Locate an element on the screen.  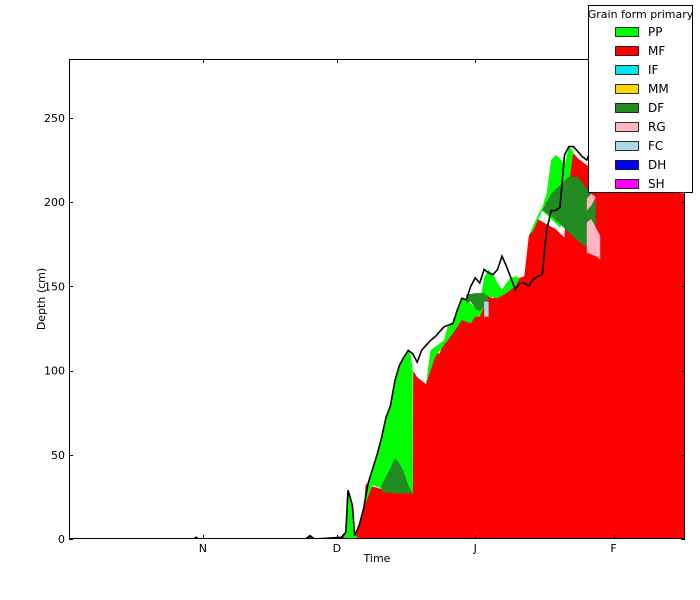
legend-swatch-sh is located at coordinates (627, 184).